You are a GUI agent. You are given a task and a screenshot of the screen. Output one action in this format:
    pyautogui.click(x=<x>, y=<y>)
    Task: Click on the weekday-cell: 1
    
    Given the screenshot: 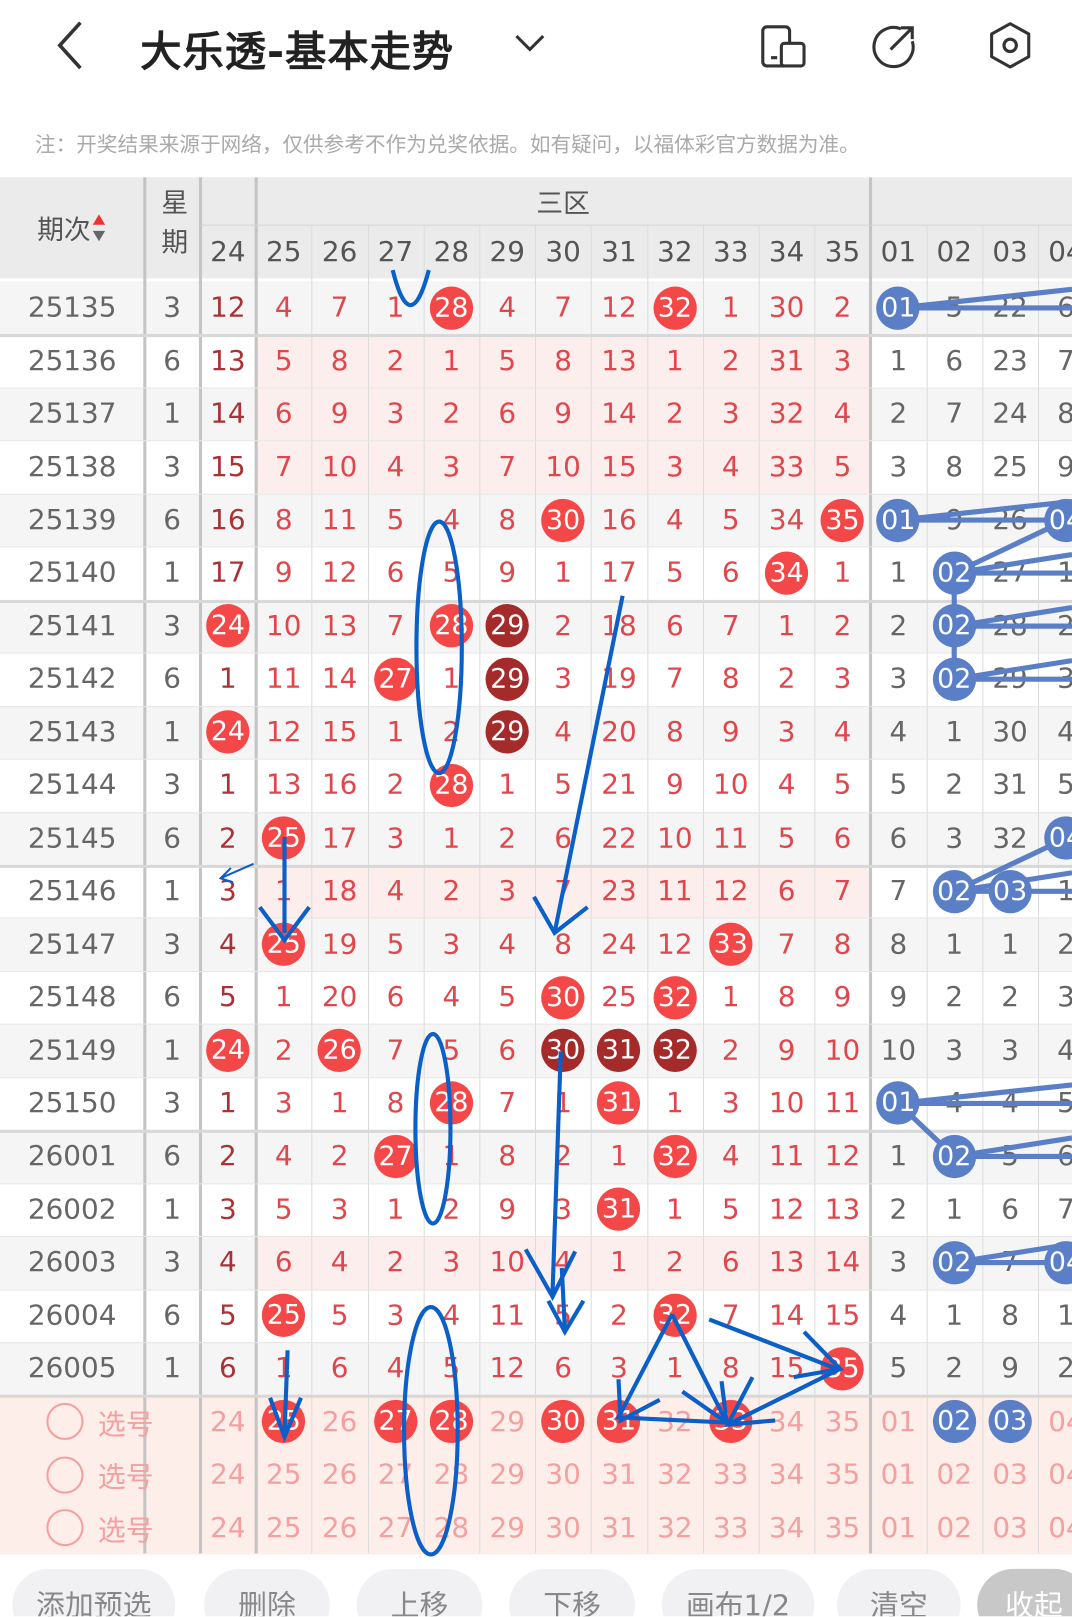 What is the action you would take?
    pyautogui.click(x=172, y=891)
    